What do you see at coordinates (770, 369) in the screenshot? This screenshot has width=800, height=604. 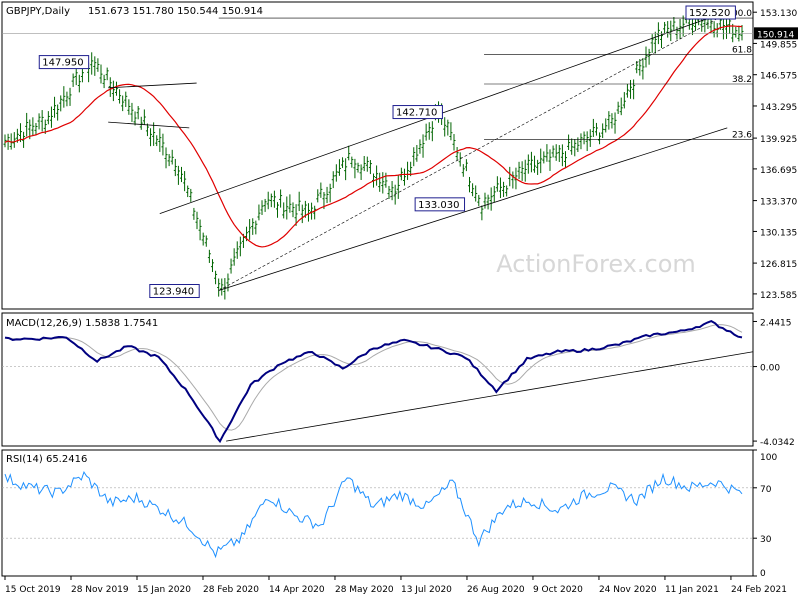 I see `macd-axis-label: 0.00` at bounding box center [770, 369].